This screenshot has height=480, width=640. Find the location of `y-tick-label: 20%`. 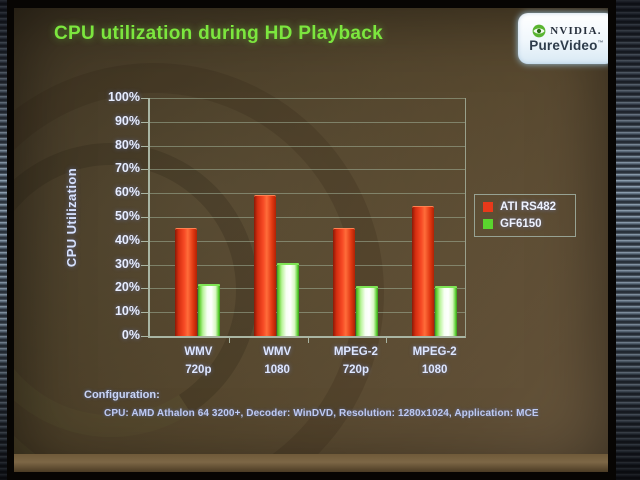

y-tick-label: 20% is located at coordinates (127, 287).